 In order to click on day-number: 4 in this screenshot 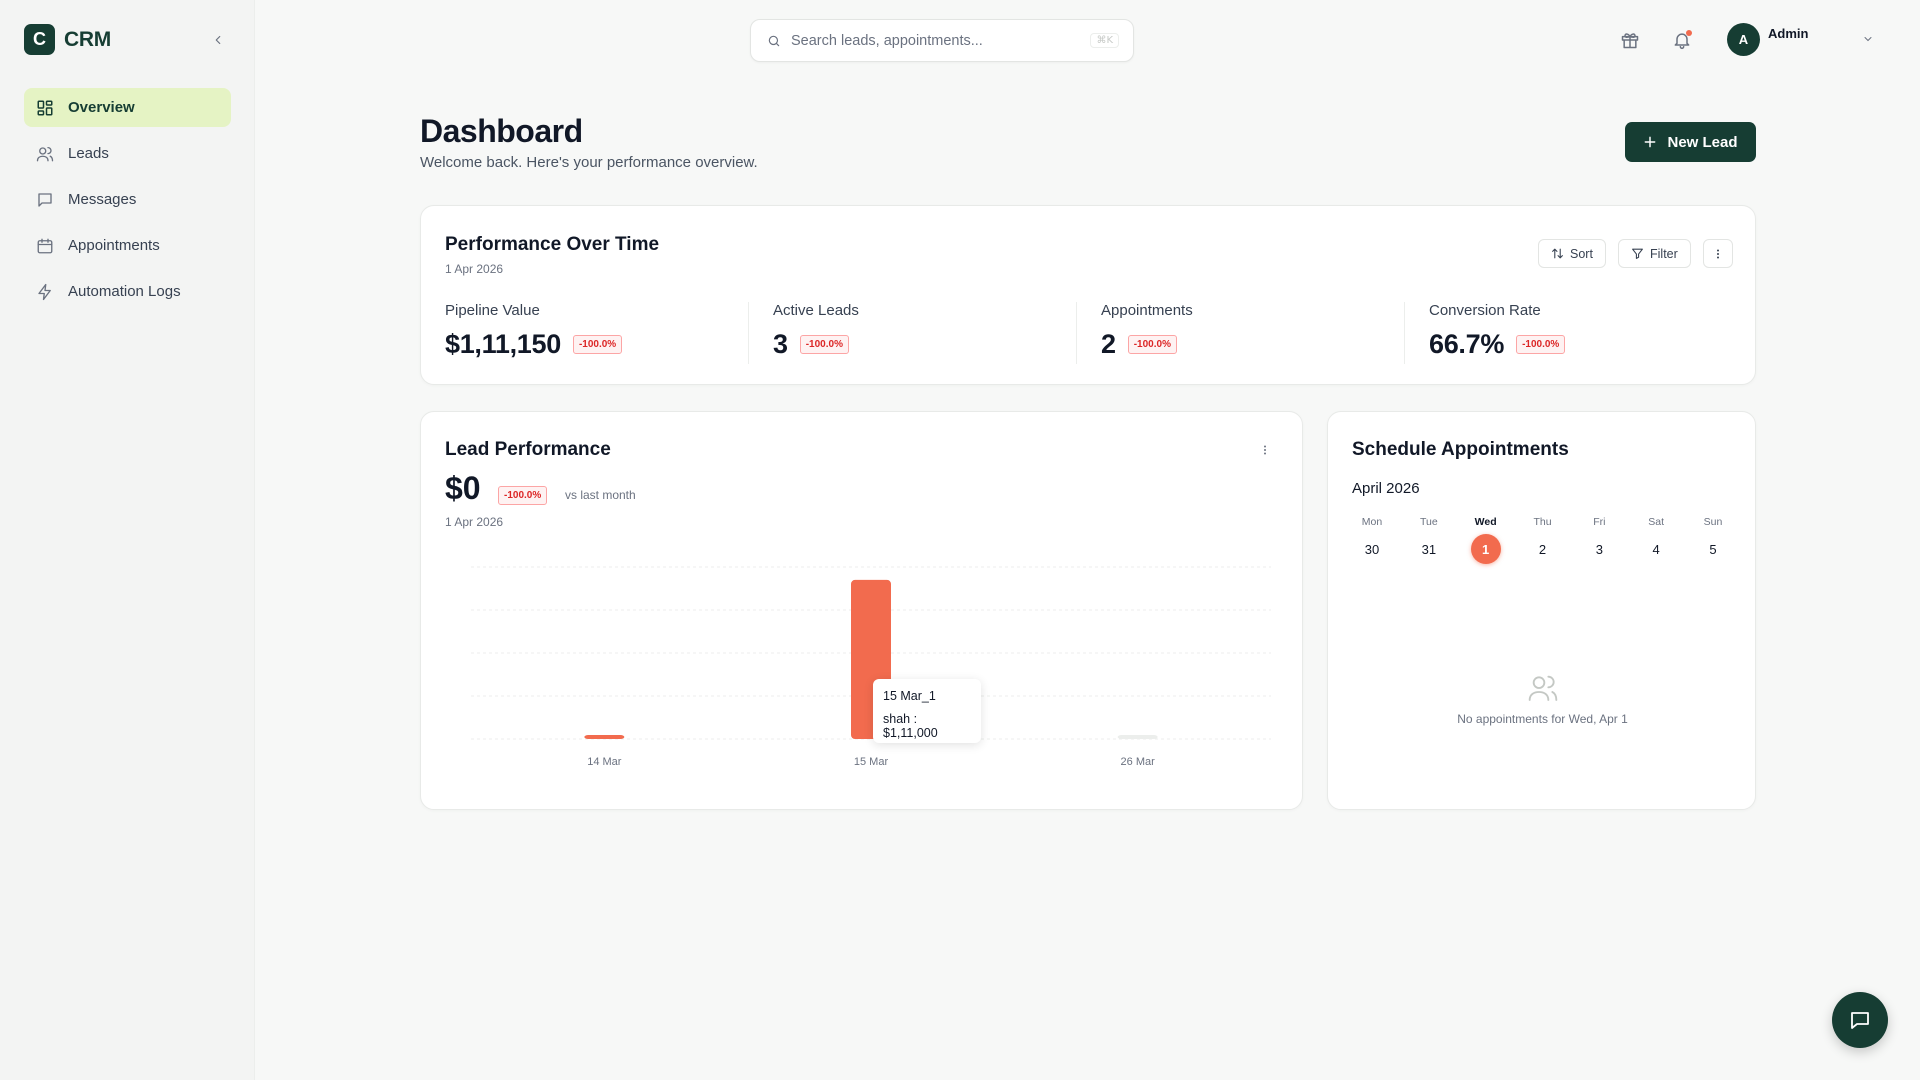, I will do `click(1656, 549)`.